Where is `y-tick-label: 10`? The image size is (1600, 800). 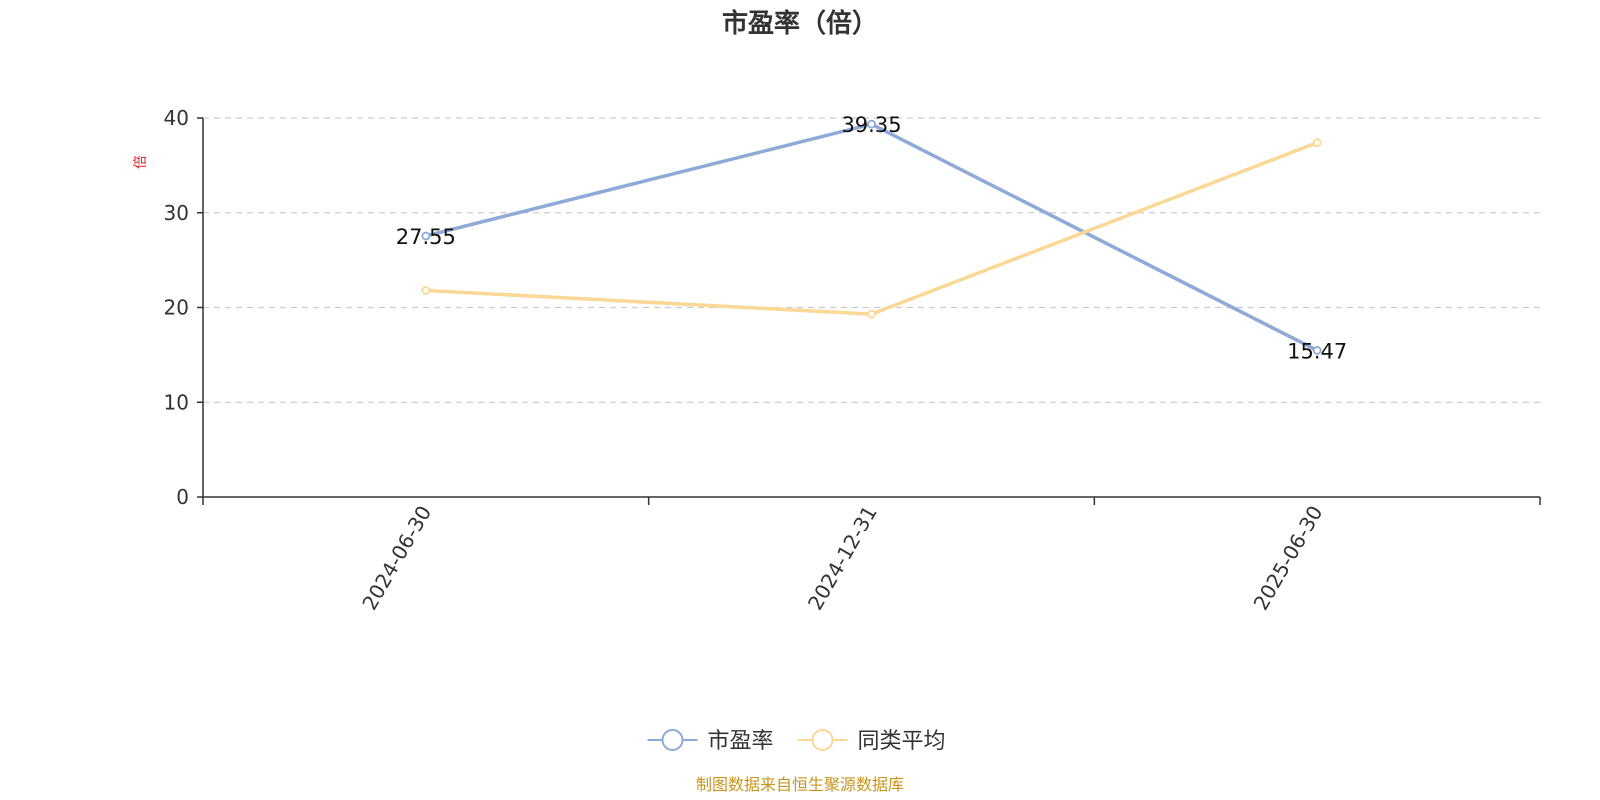
y-tick-label: 10 is located at coordinates (176, 402).